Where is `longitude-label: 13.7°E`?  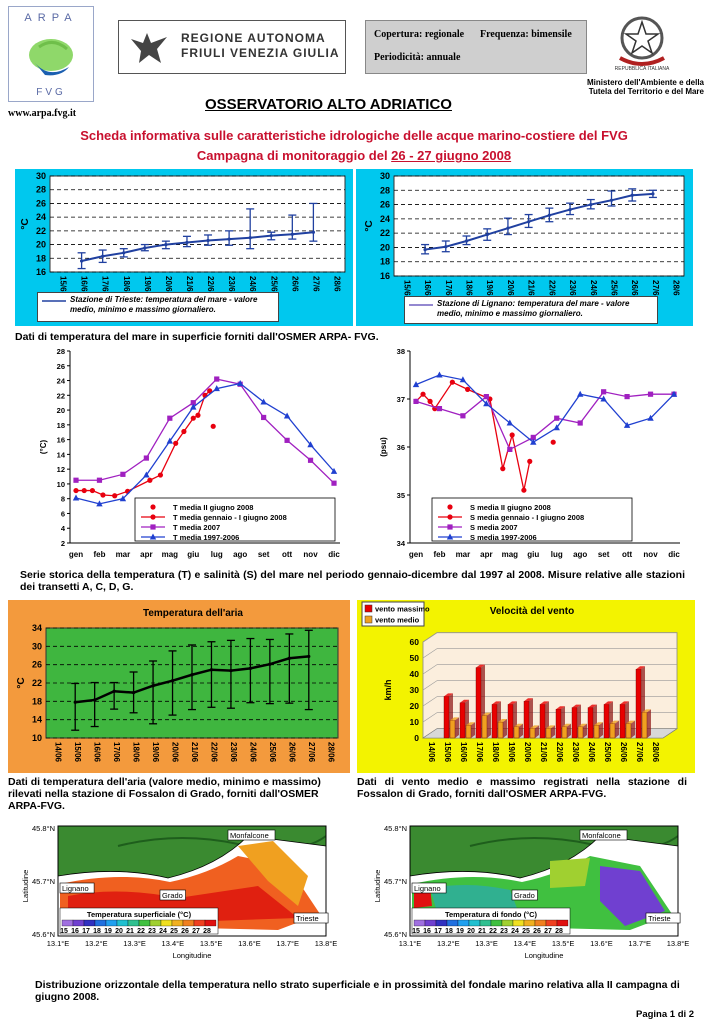
longitude-label: 13.7°E is located at coordinates (639, 943).